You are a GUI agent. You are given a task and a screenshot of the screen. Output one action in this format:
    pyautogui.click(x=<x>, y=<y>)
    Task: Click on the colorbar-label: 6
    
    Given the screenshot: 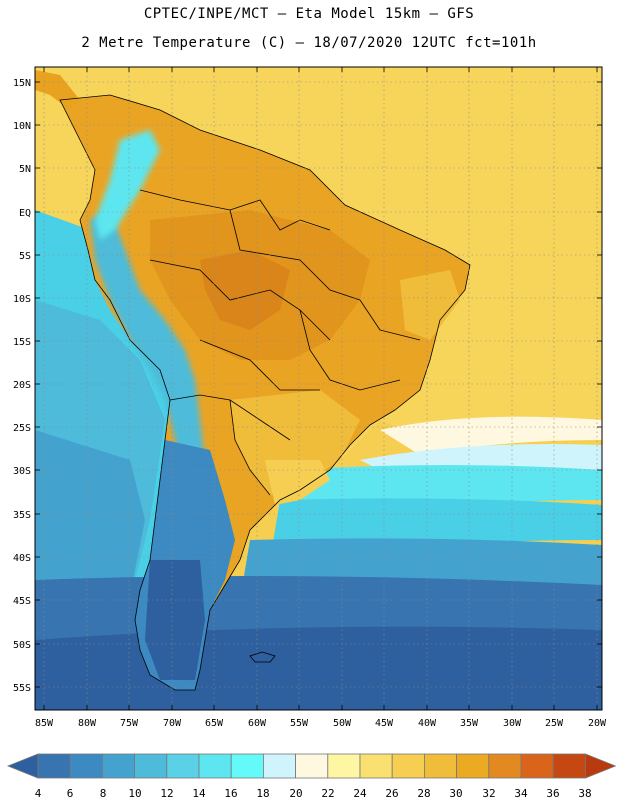 What is the action you would take?
    pyautogui.click(x=70, y=793)
    